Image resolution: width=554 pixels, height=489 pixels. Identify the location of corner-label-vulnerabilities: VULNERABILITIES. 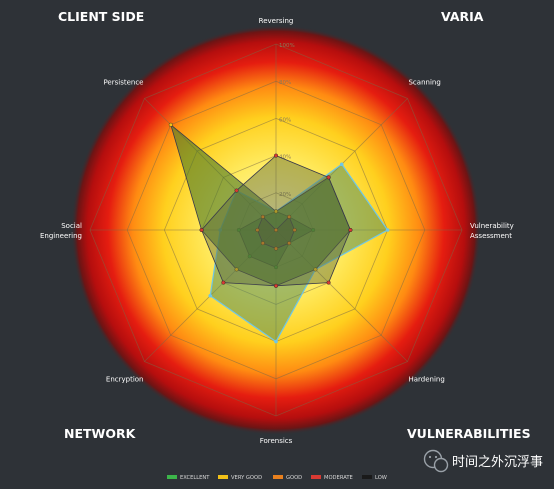
(469, 433).